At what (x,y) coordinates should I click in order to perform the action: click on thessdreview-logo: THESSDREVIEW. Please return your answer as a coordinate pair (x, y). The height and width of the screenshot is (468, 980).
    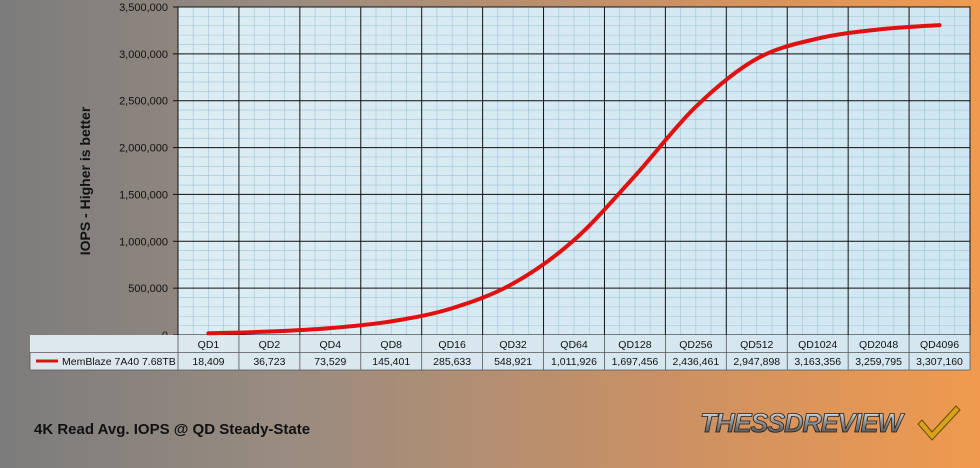
    Looking at the image, I should click on (830, 423).